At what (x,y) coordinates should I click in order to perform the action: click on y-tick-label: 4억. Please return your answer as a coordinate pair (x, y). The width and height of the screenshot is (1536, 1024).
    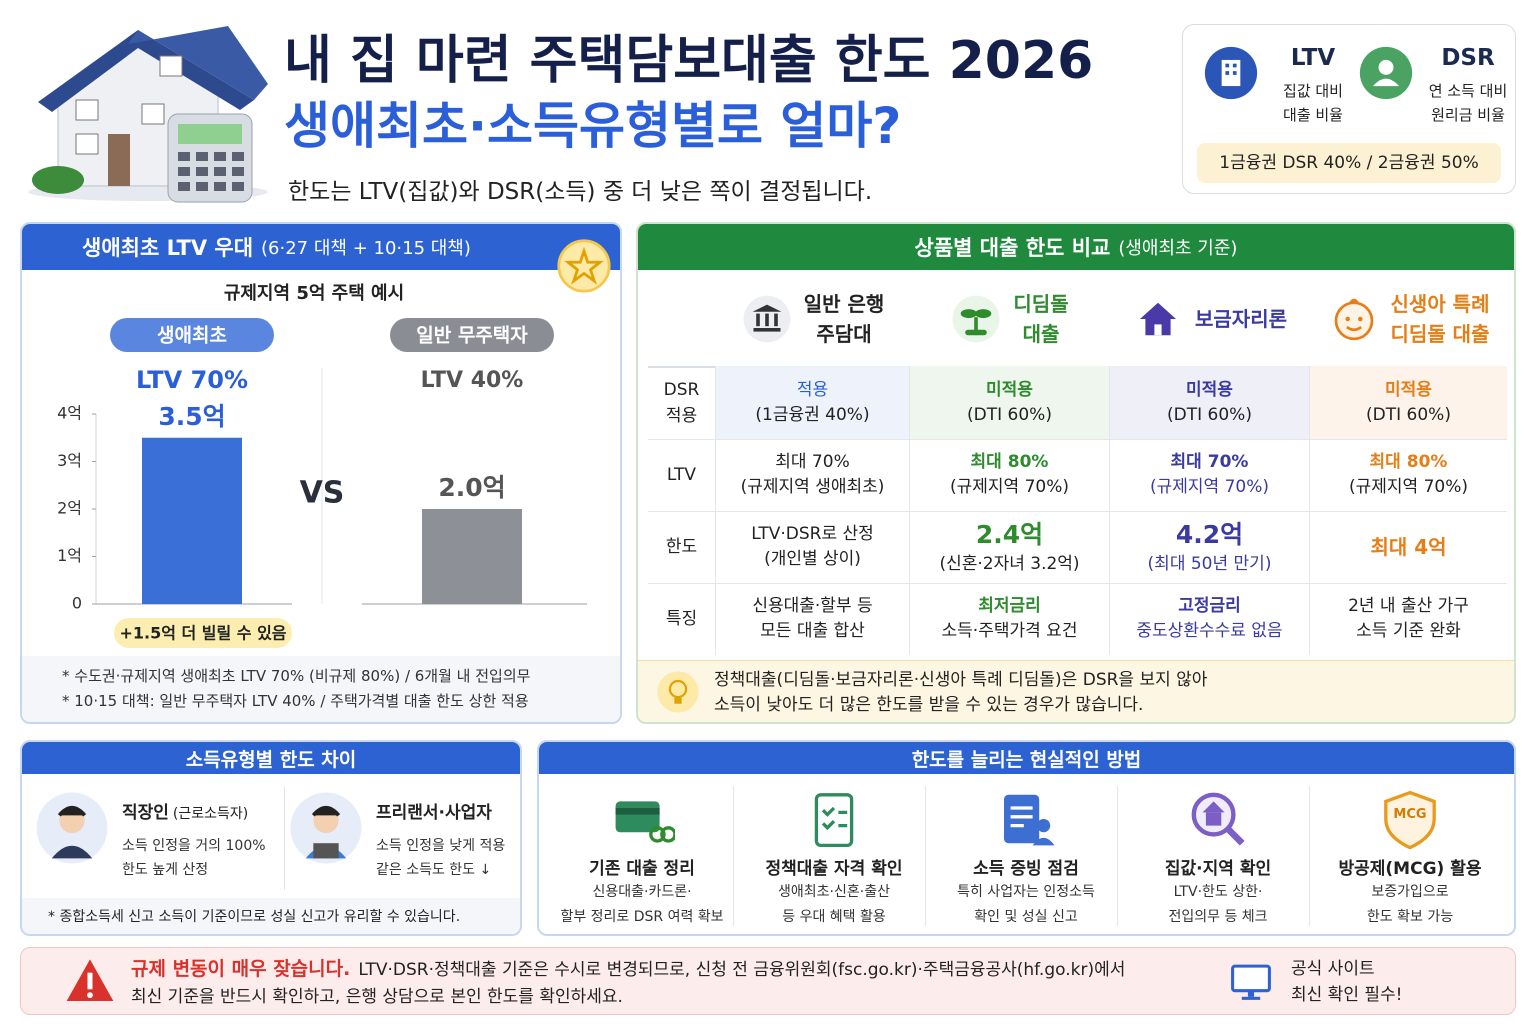
    Looking at the image, I should click on (69, 413).